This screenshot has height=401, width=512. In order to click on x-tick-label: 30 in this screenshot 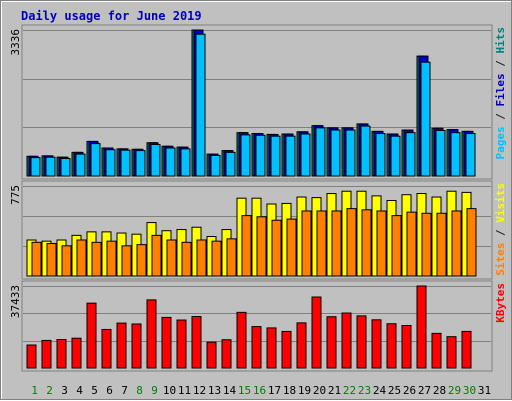, I will do `click(469, 390)`.